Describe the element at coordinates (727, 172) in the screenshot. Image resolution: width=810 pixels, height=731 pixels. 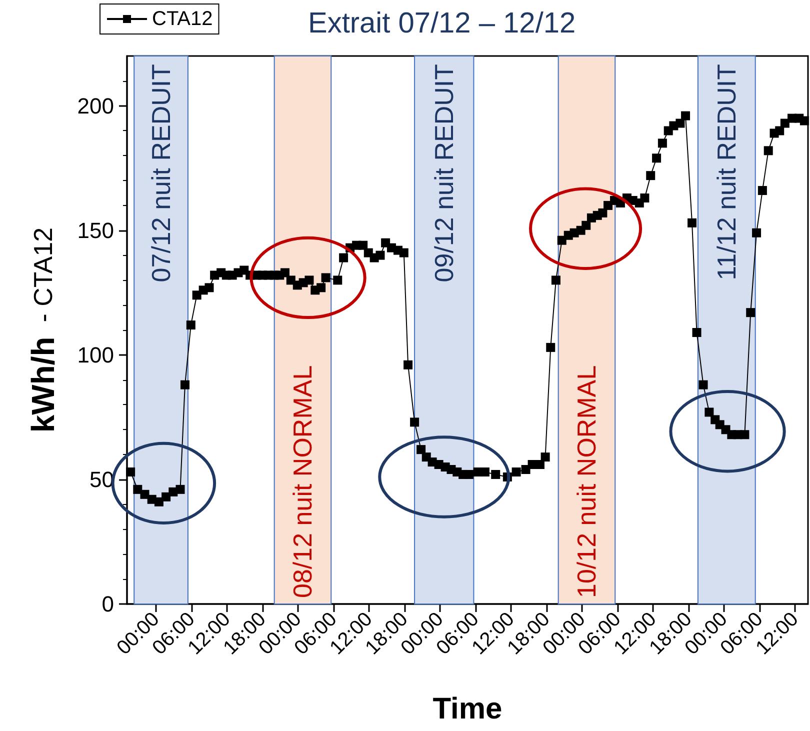
I see `band-label: 11/12 nuit REDUIT` at that location.